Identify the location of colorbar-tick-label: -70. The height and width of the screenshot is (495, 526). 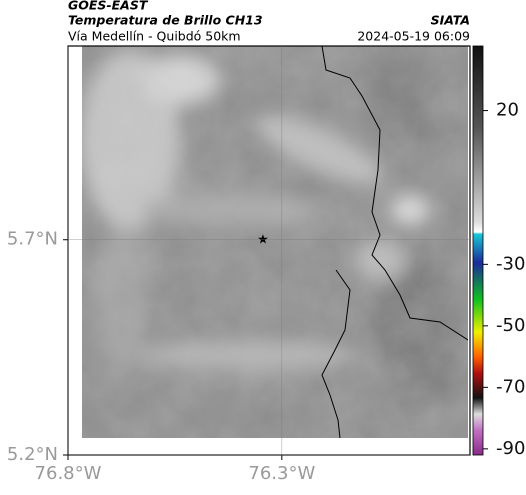
(510, 386).